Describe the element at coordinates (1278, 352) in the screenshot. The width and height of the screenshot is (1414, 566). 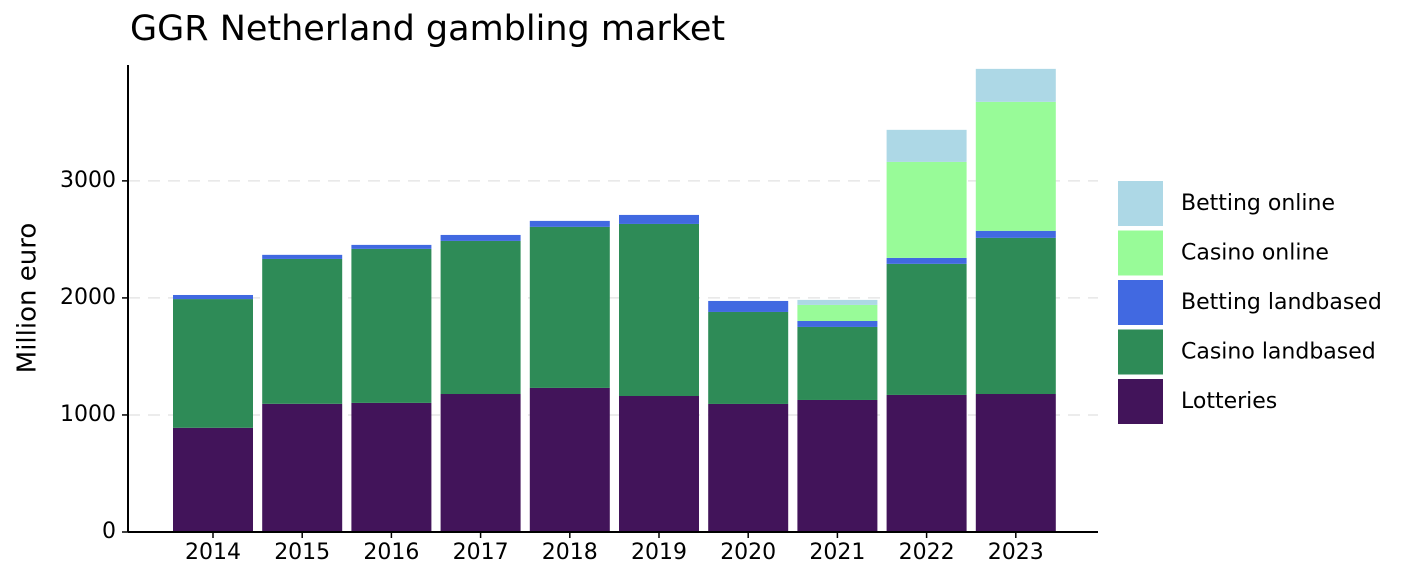
I see `legend-label: Casino landbased` at that location.